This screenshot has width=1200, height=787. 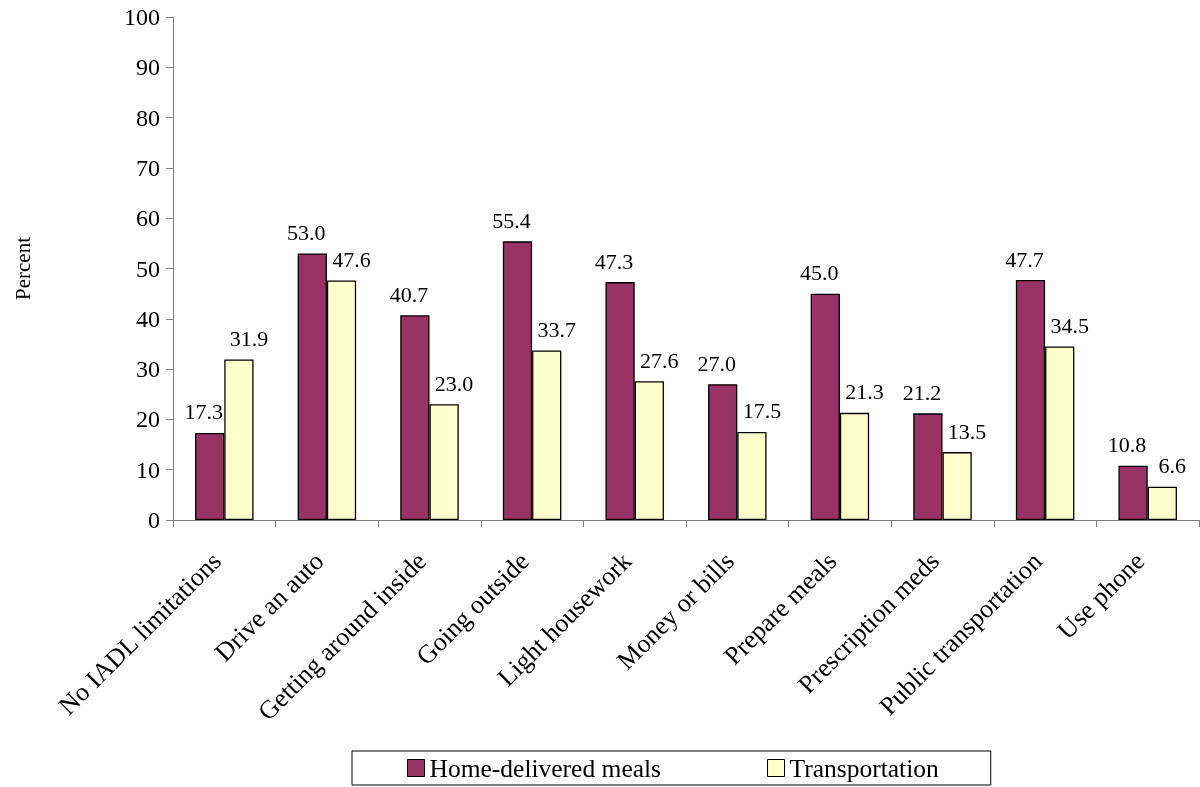 I want to click on data-label: 53.0, so click(x=306, y=232).